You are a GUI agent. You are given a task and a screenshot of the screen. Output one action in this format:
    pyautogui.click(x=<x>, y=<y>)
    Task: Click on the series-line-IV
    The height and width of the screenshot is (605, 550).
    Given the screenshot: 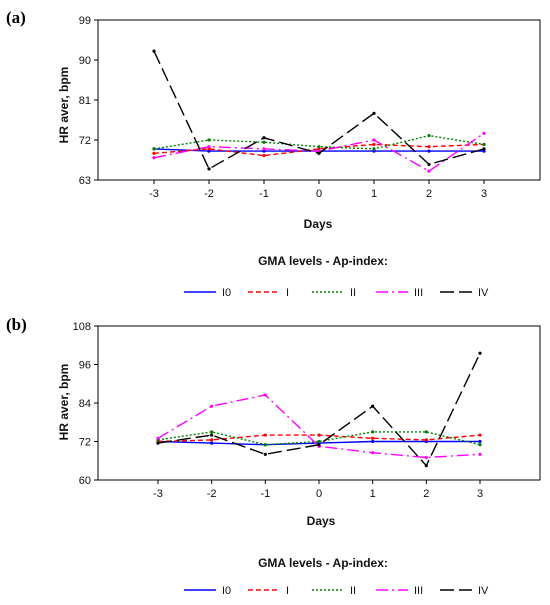 What is the action you would take?
    pyautogui.click(x=319, y=409)
    